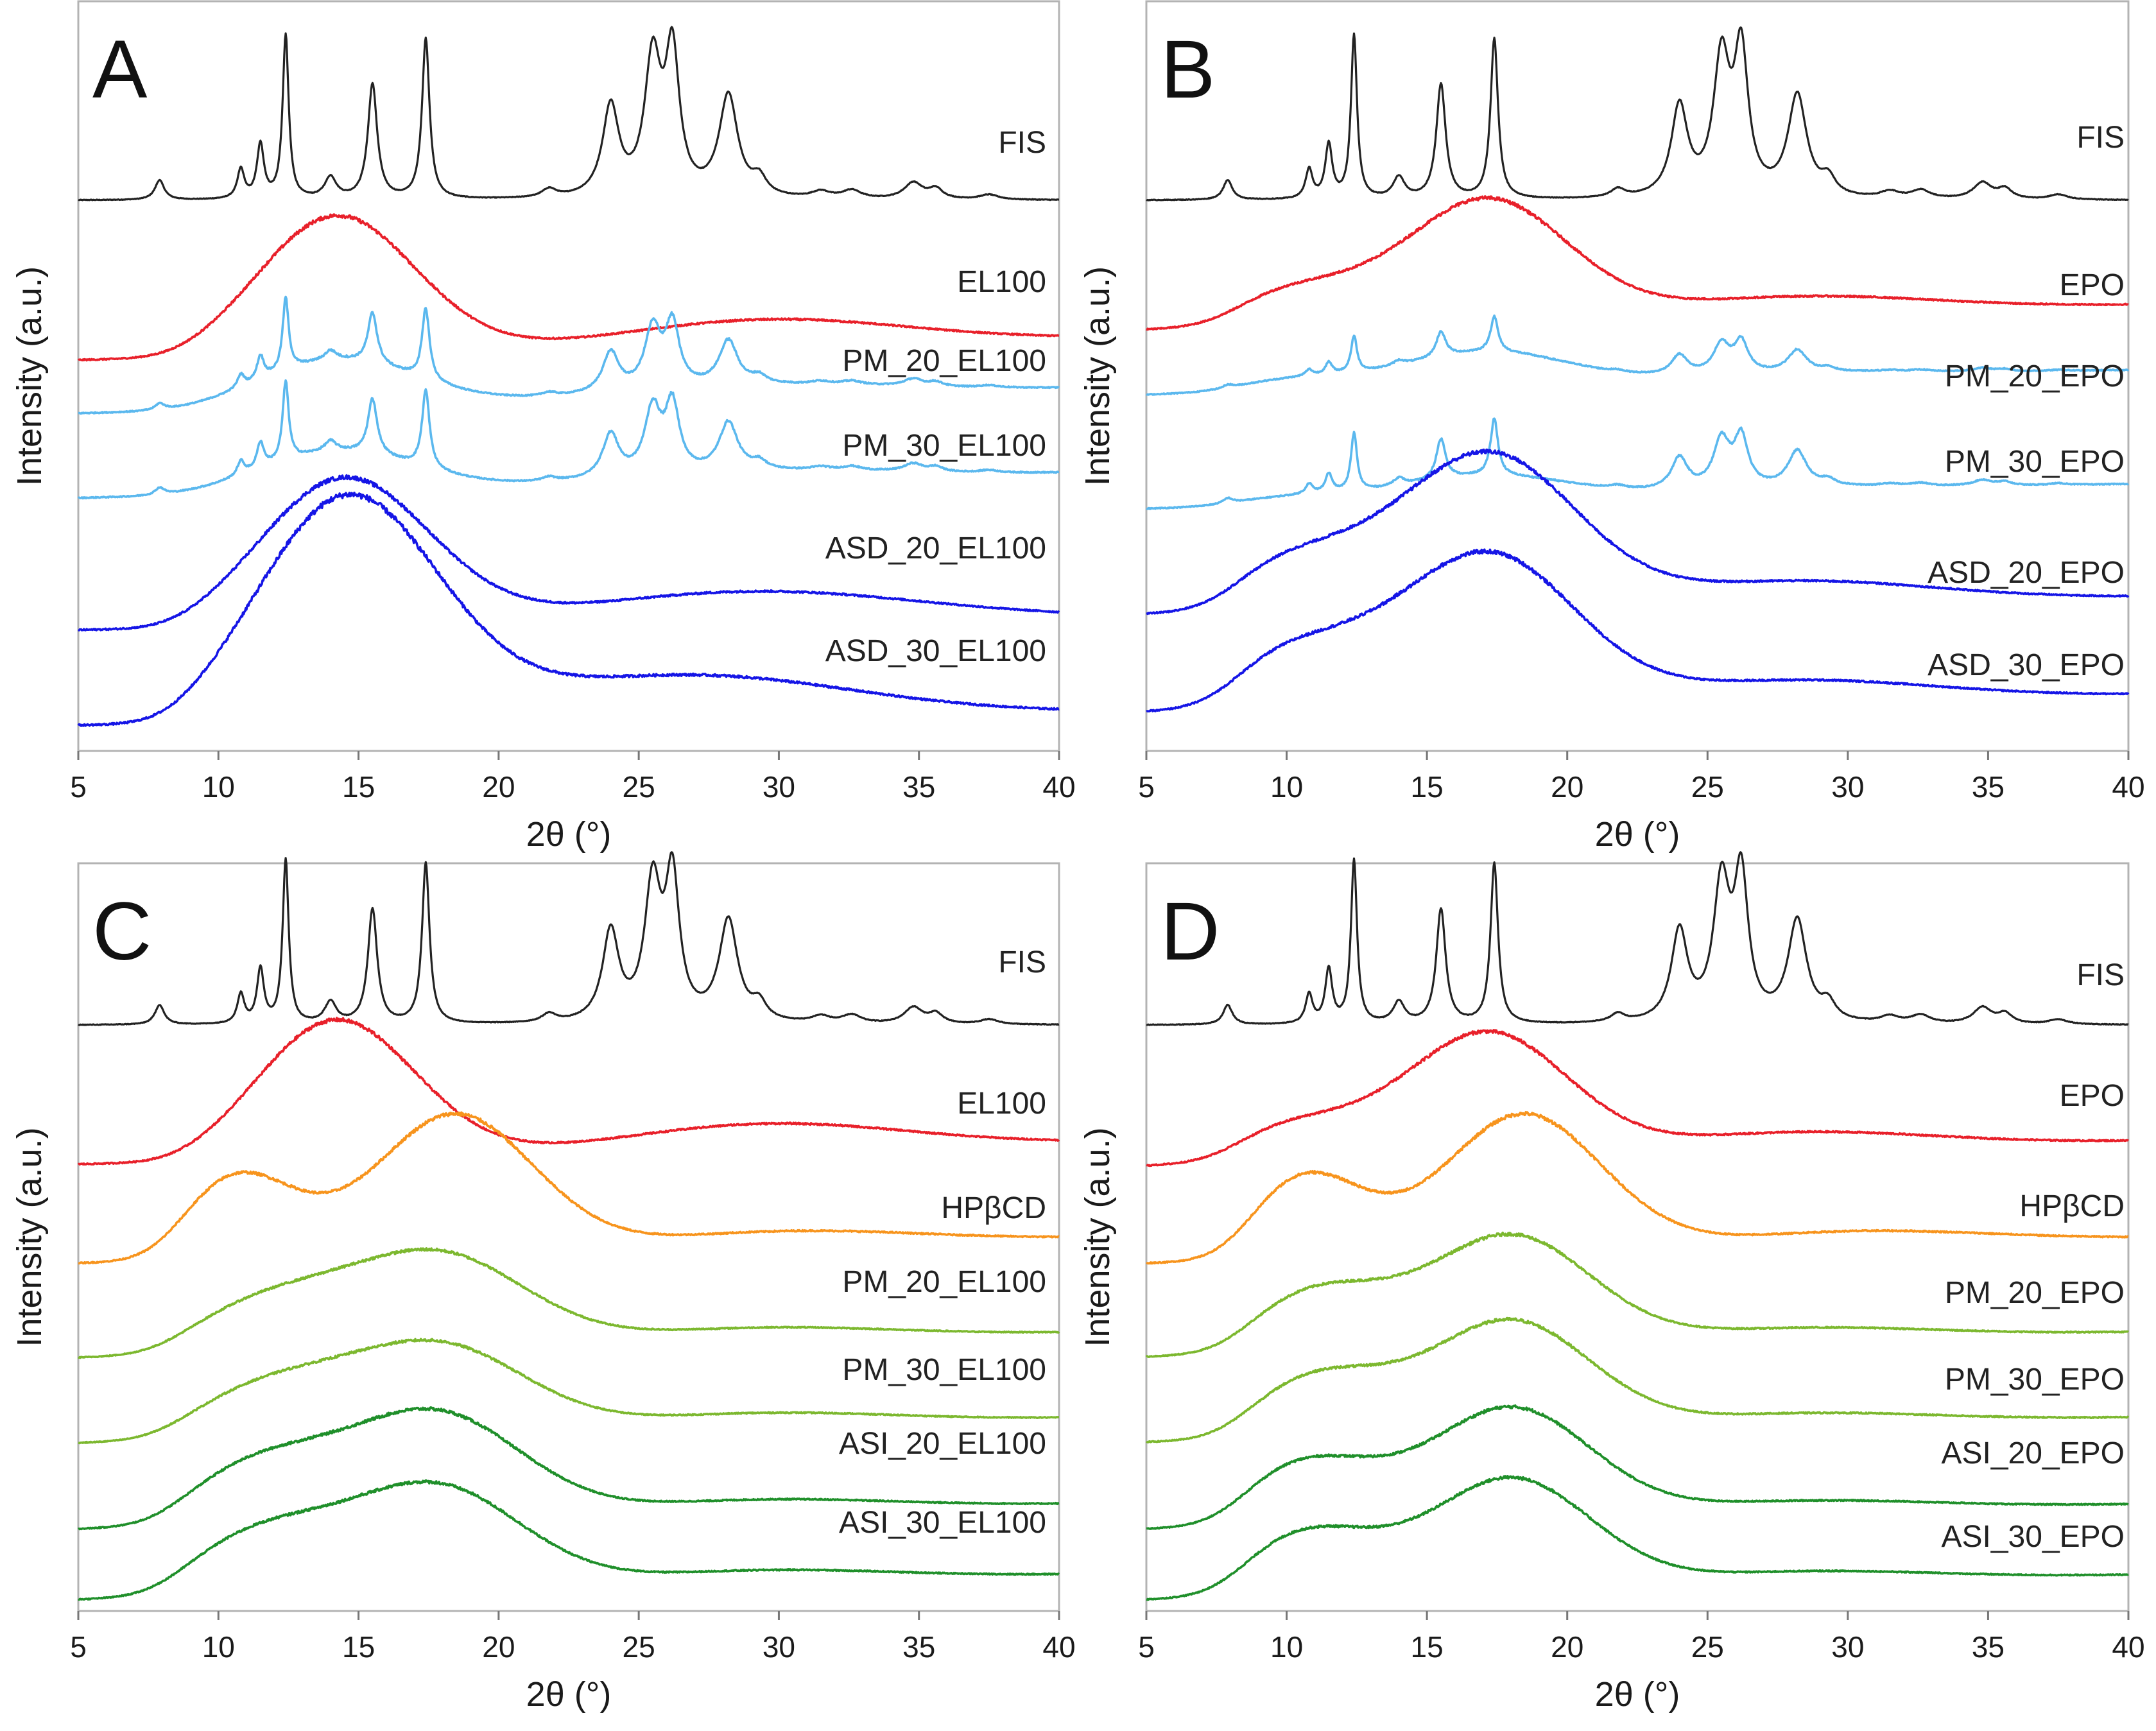 The width and height of the screenshot is (2156, 1731). I want to click on panel-letter: C, so click(121, 931).